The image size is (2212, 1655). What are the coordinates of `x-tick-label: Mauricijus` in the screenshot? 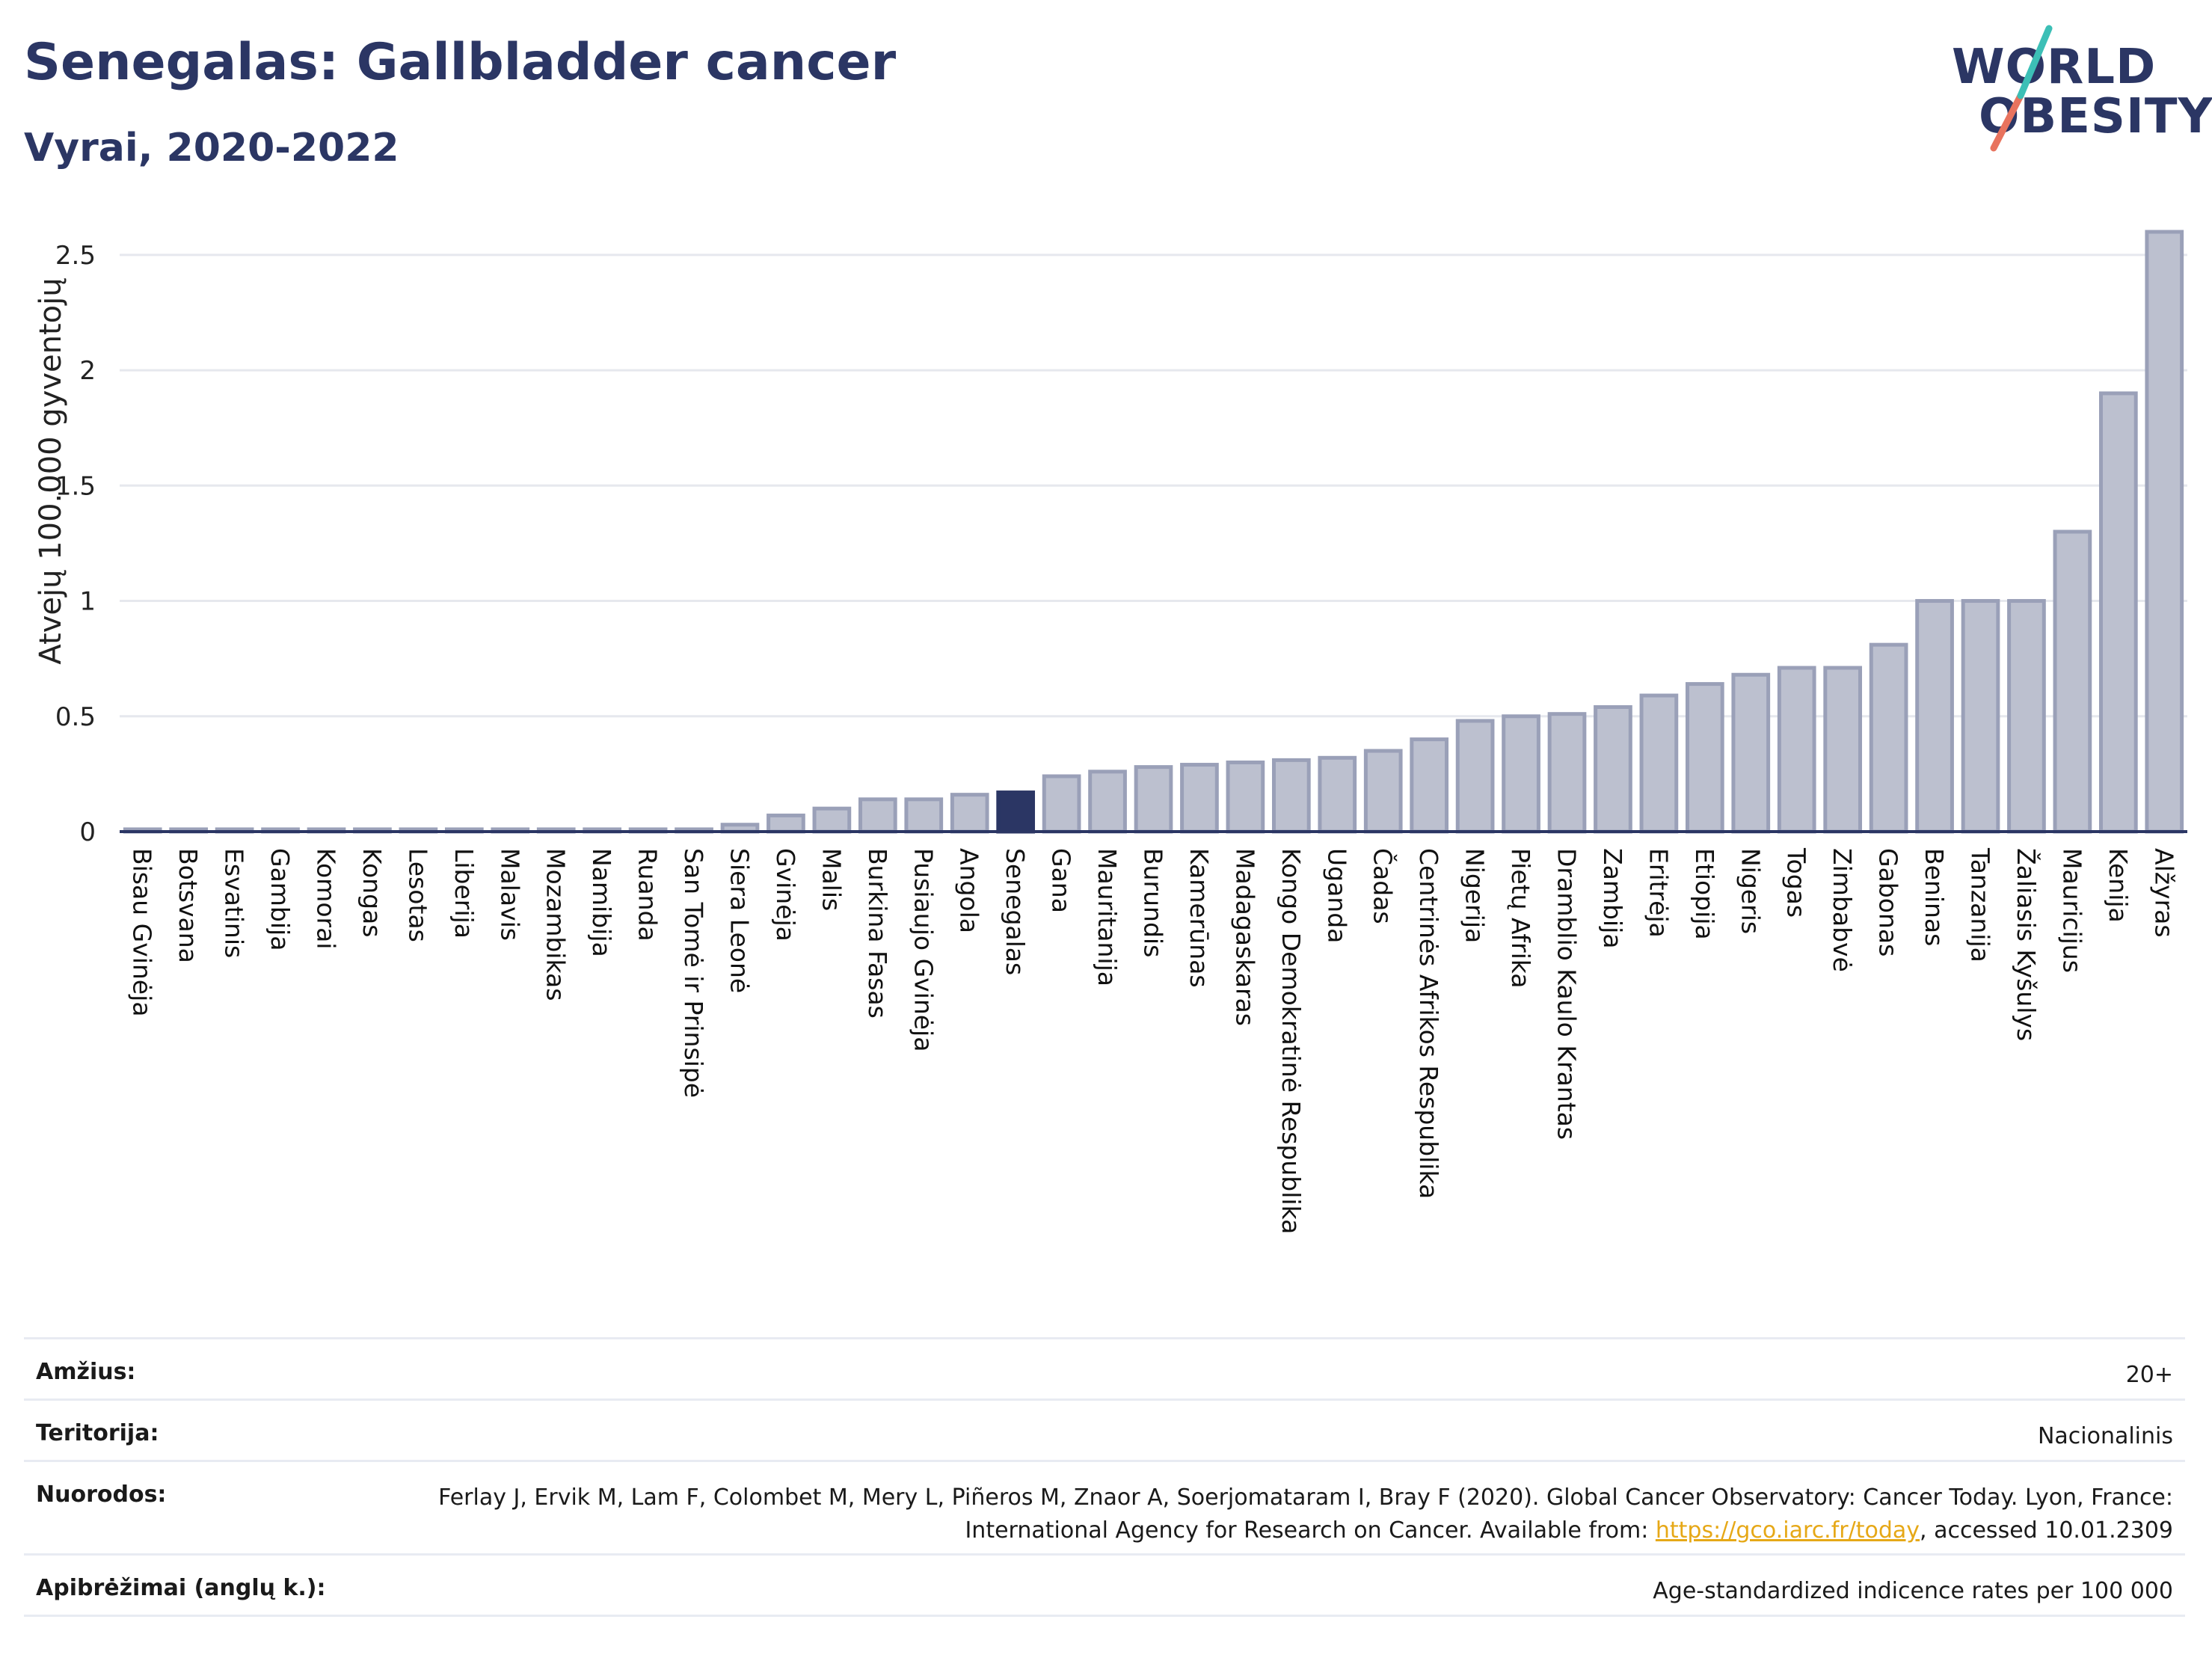 It's located at (2071, 910).